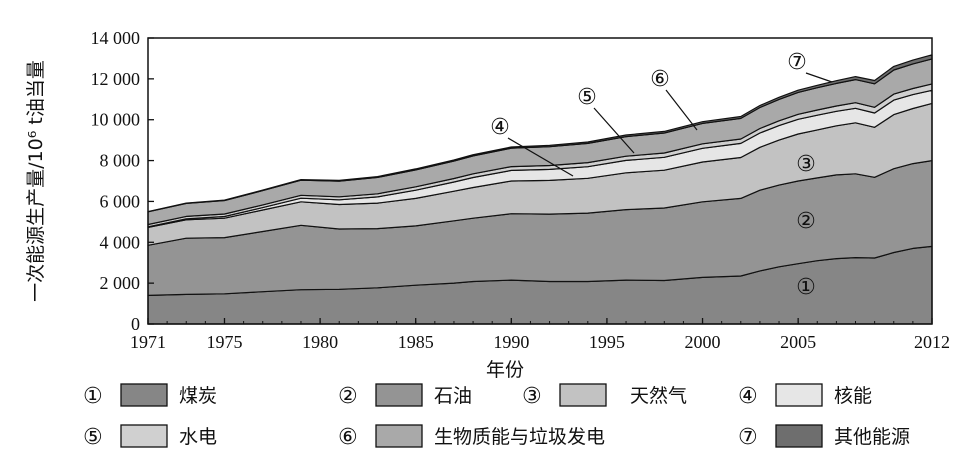 The width and height of the screenshot is (974, 470). What do you see at coordinates (224, 342) in the screenshot?
I see `x-tick-label: 1975` at bounding box center [224, 342].